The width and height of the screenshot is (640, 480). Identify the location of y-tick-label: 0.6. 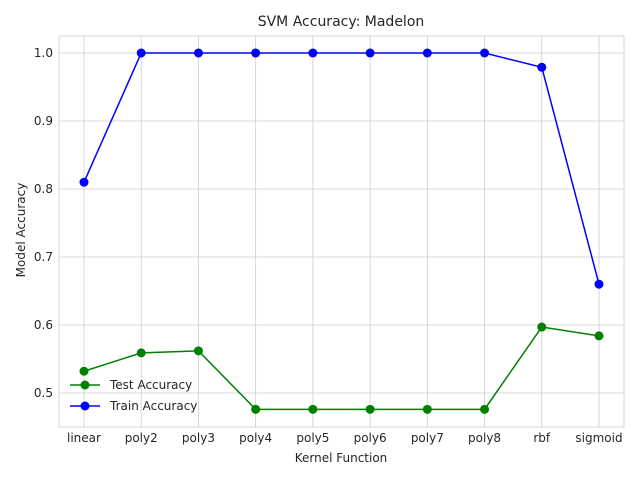
(43, 325).